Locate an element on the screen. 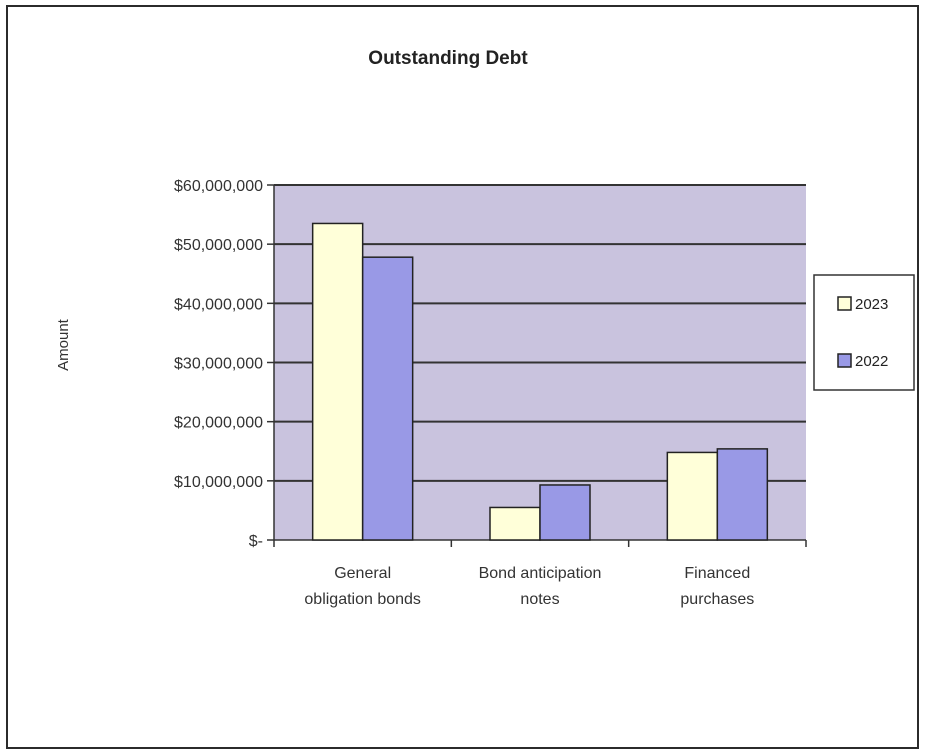  legend-box is located at coordinates (864, 332).